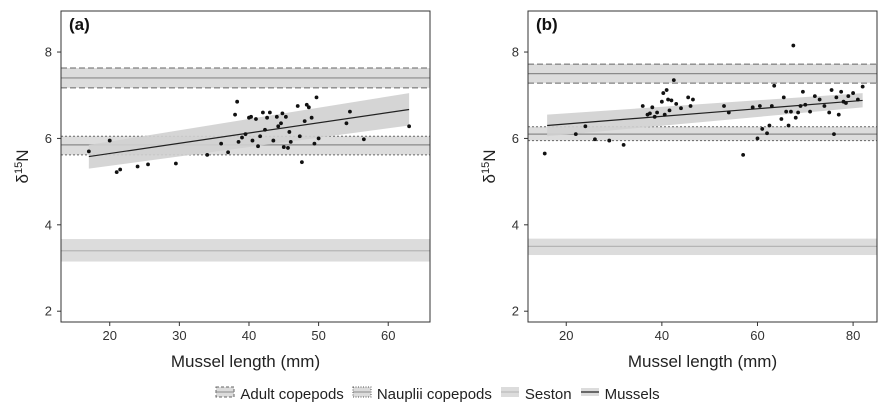 The width and height of the screenshot is (879, 406). What do you see at coordinates (632, 394) in the screenshot?
I see `legend-label: Mussels` at bounding box center [632, 394].